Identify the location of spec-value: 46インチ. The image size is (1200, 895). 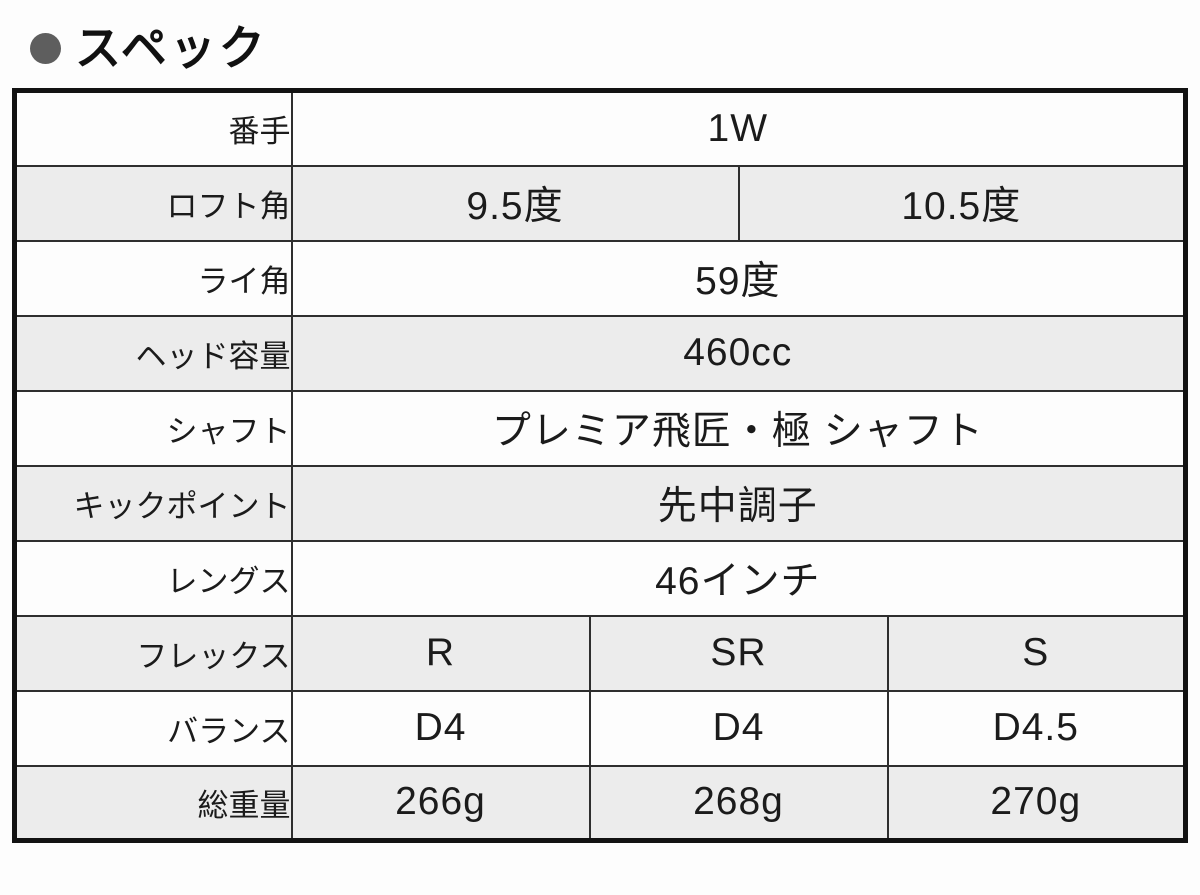
(738, 578).